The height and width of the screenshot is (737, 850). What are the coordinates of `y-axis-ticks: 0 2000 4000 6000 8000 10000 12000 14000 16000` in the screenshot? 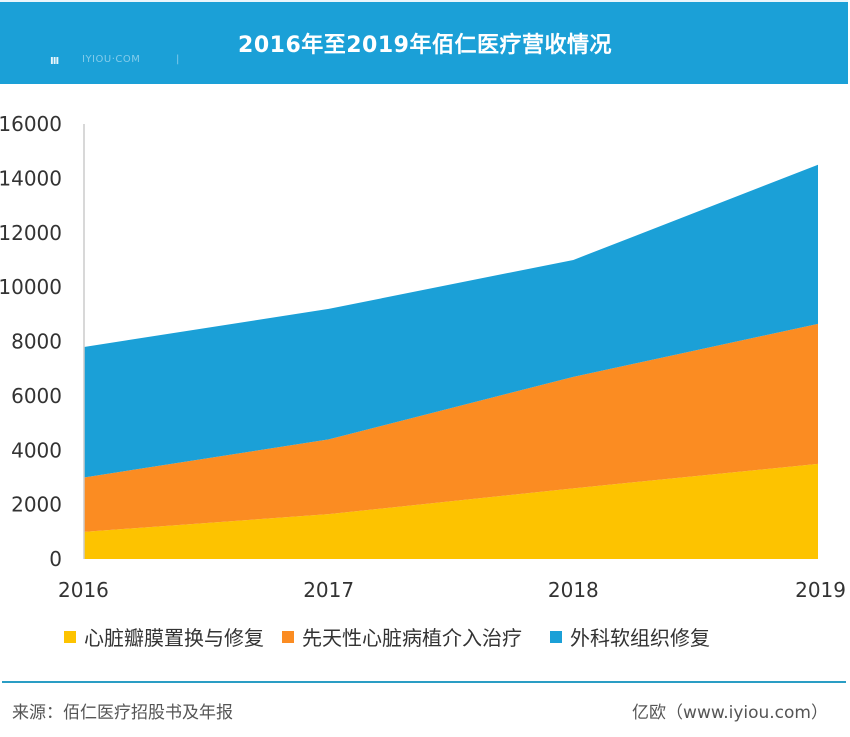 It's located at (31, 341).